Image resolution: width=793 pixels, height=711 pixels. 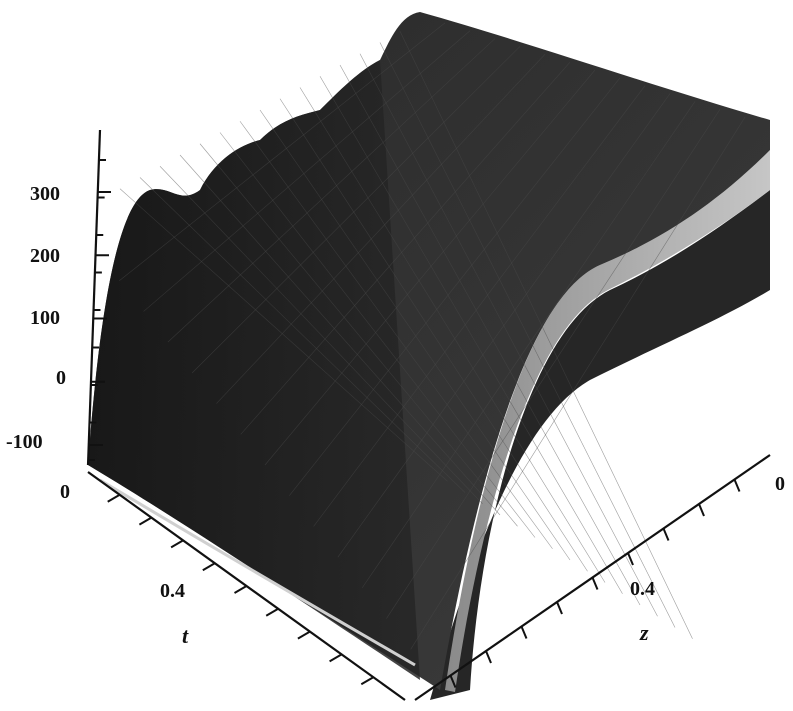 What do you see at coordinates (65, 492) in the screenshot?
I see `t-tick-label-0: 0` at bounding box center [65, 492].